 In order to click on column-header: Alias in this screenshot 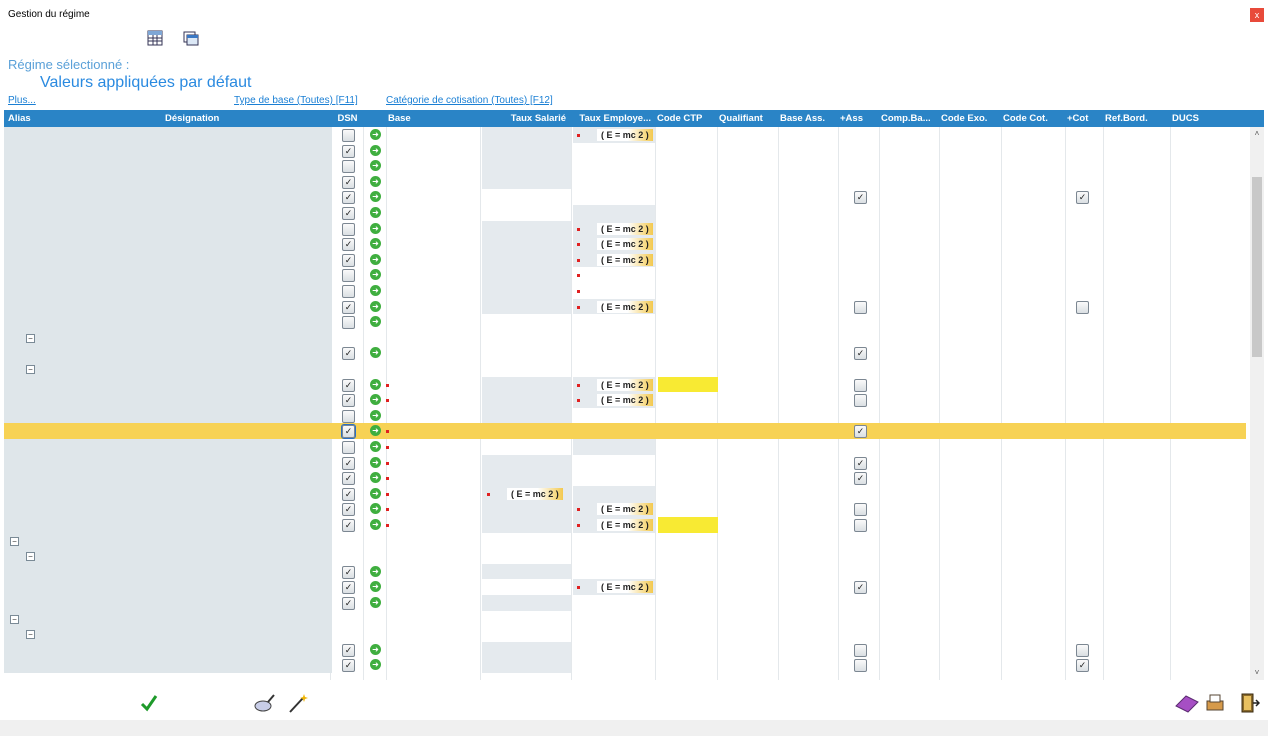, I will do `click(19, 118)`.